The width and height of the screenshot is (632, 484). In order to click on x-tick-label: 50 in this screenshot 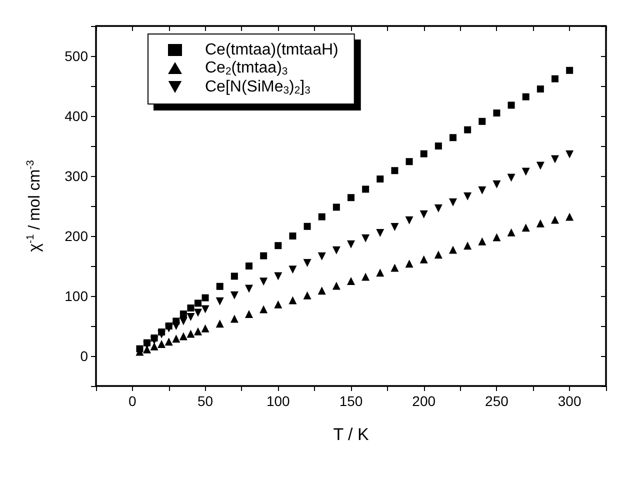, I will do `click(205, 401)`.